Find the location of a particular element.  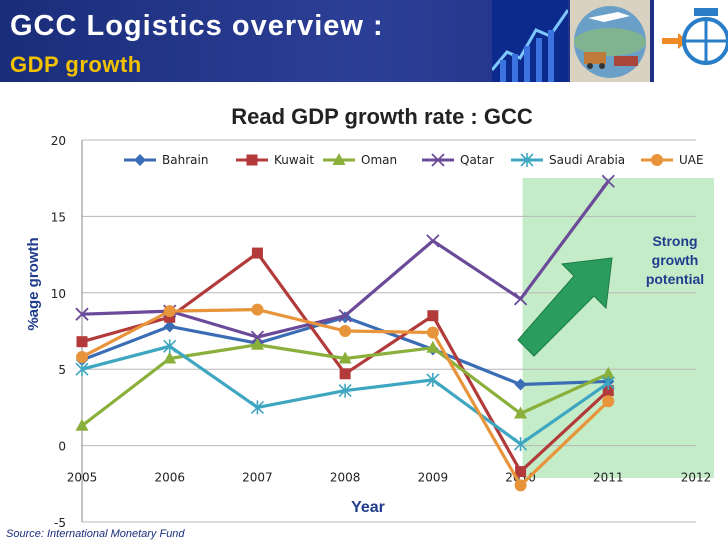

point-qatar-2005 is located at coordinates (82, 314).